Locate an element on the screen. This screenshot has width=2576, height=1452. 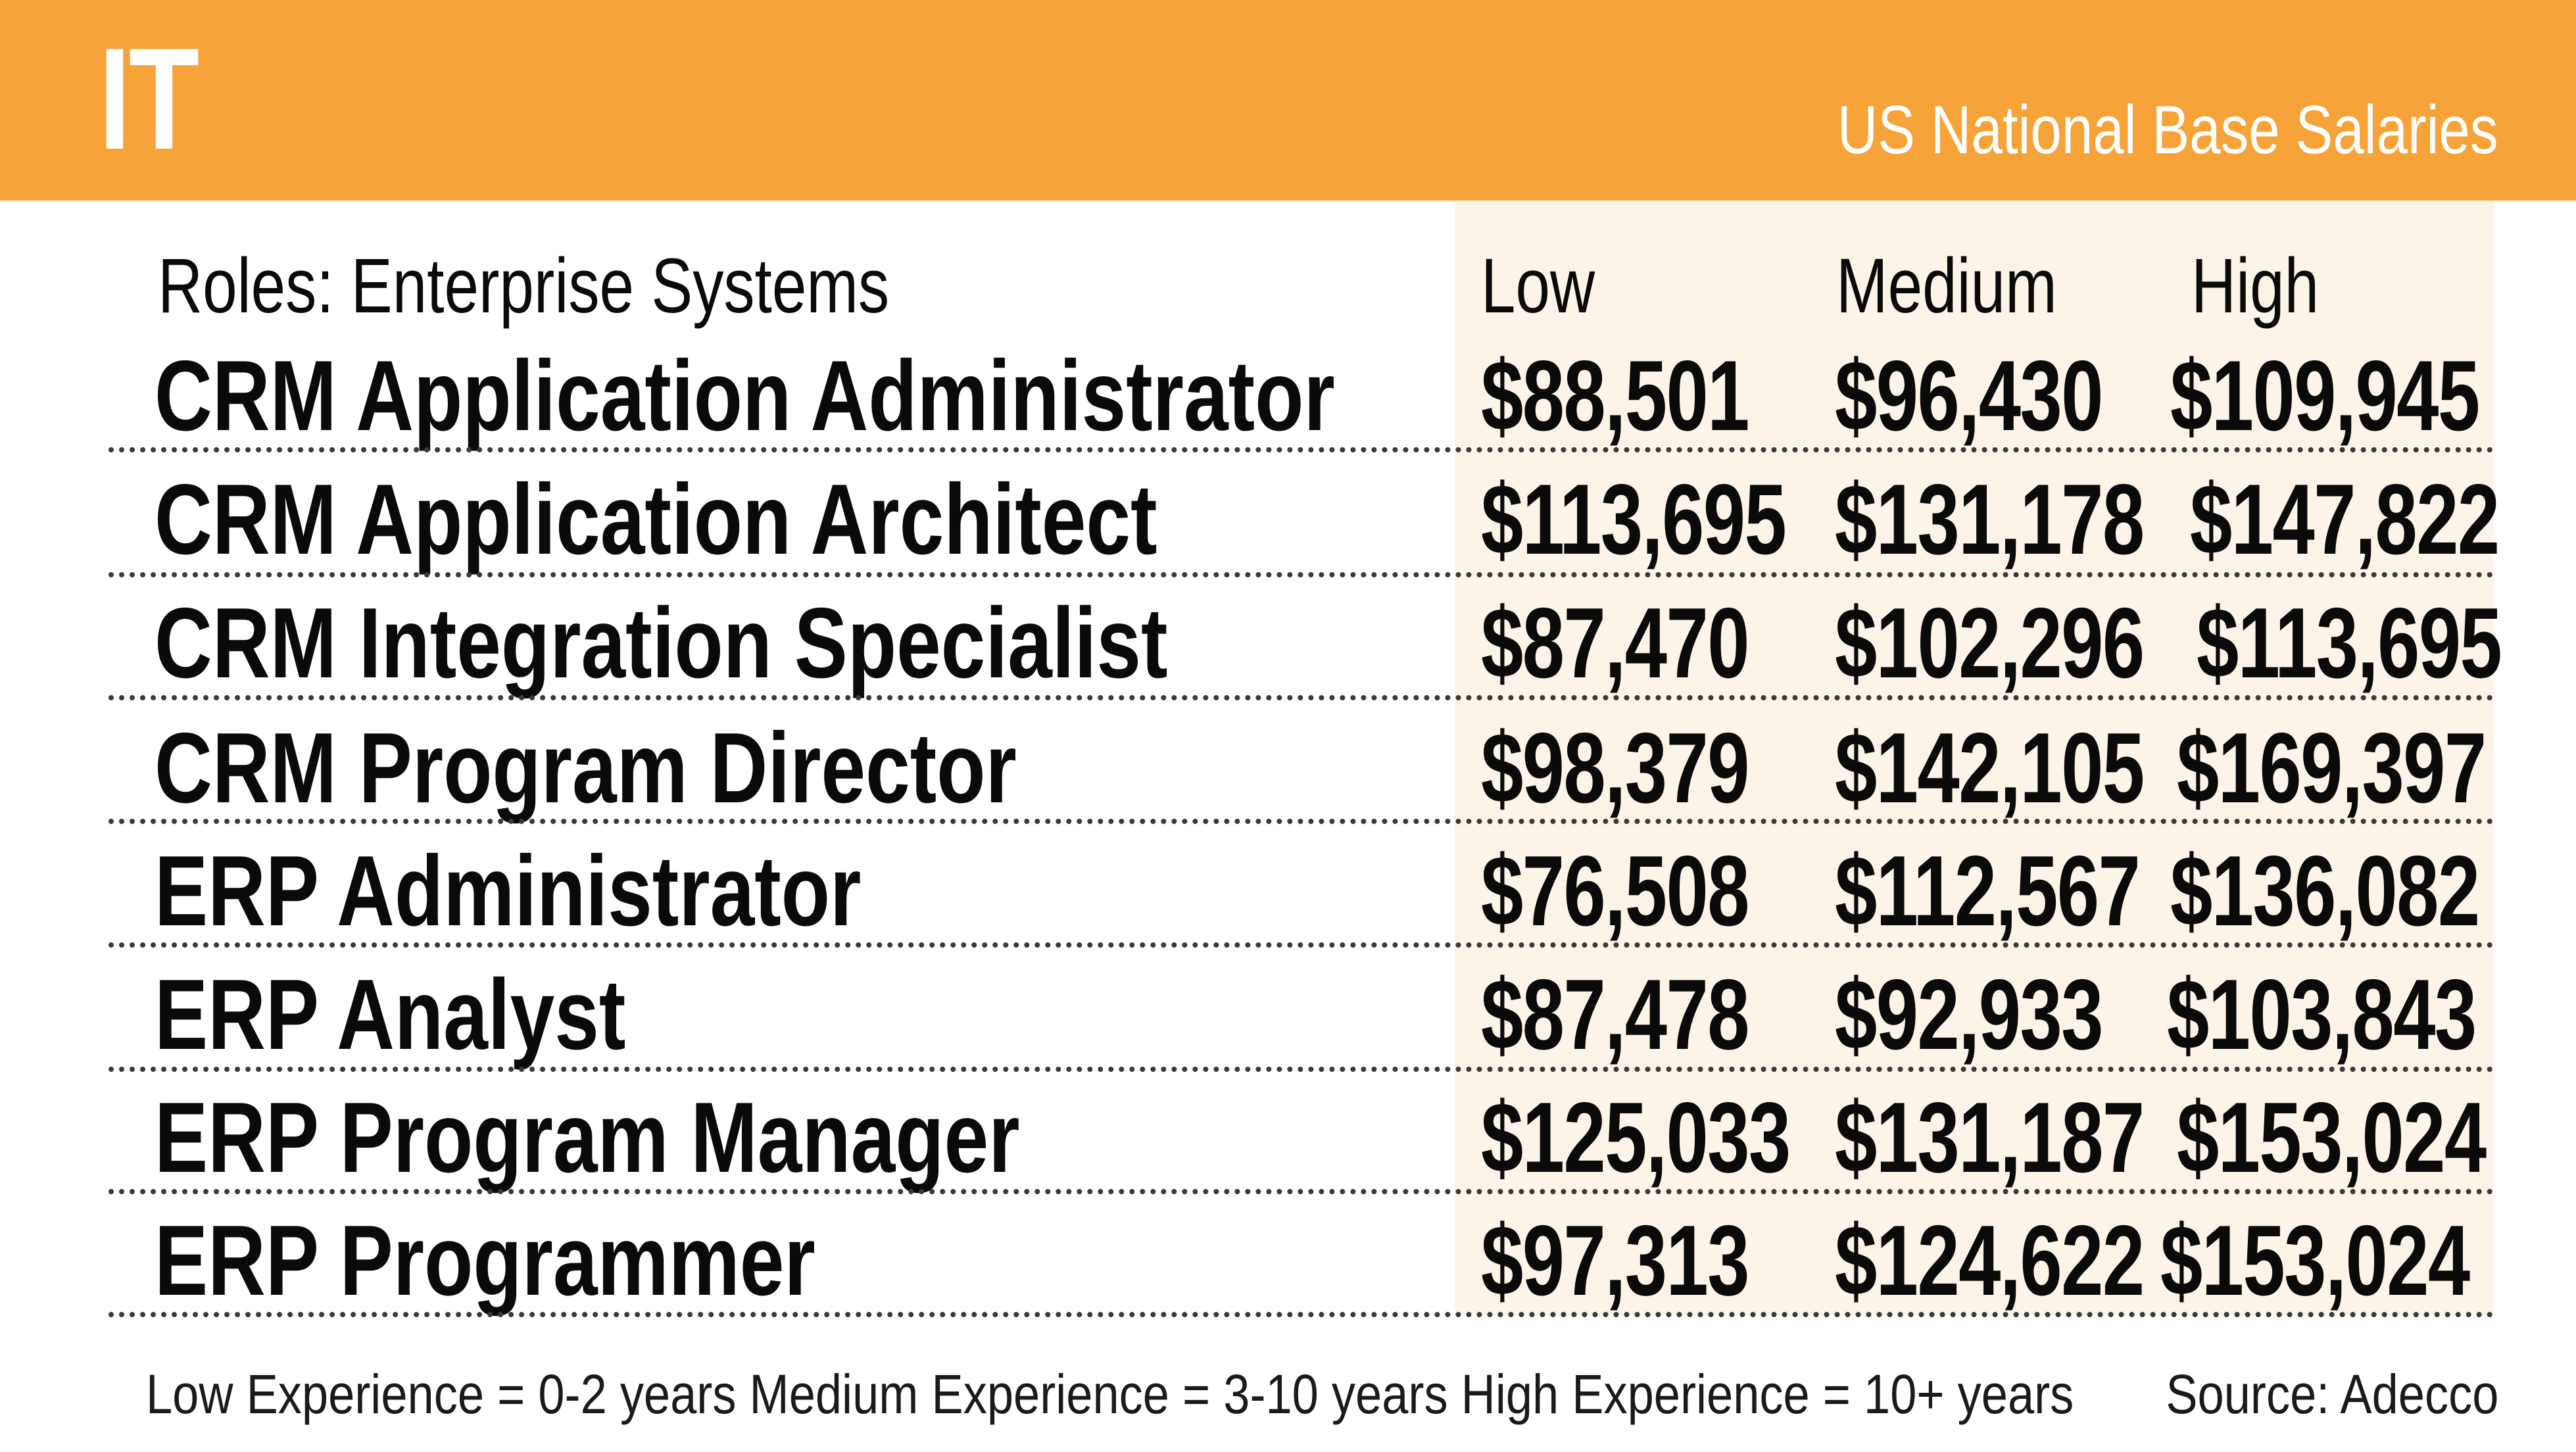
table-cell-medium: $131,187 is located at coordinates (1990, 1138).